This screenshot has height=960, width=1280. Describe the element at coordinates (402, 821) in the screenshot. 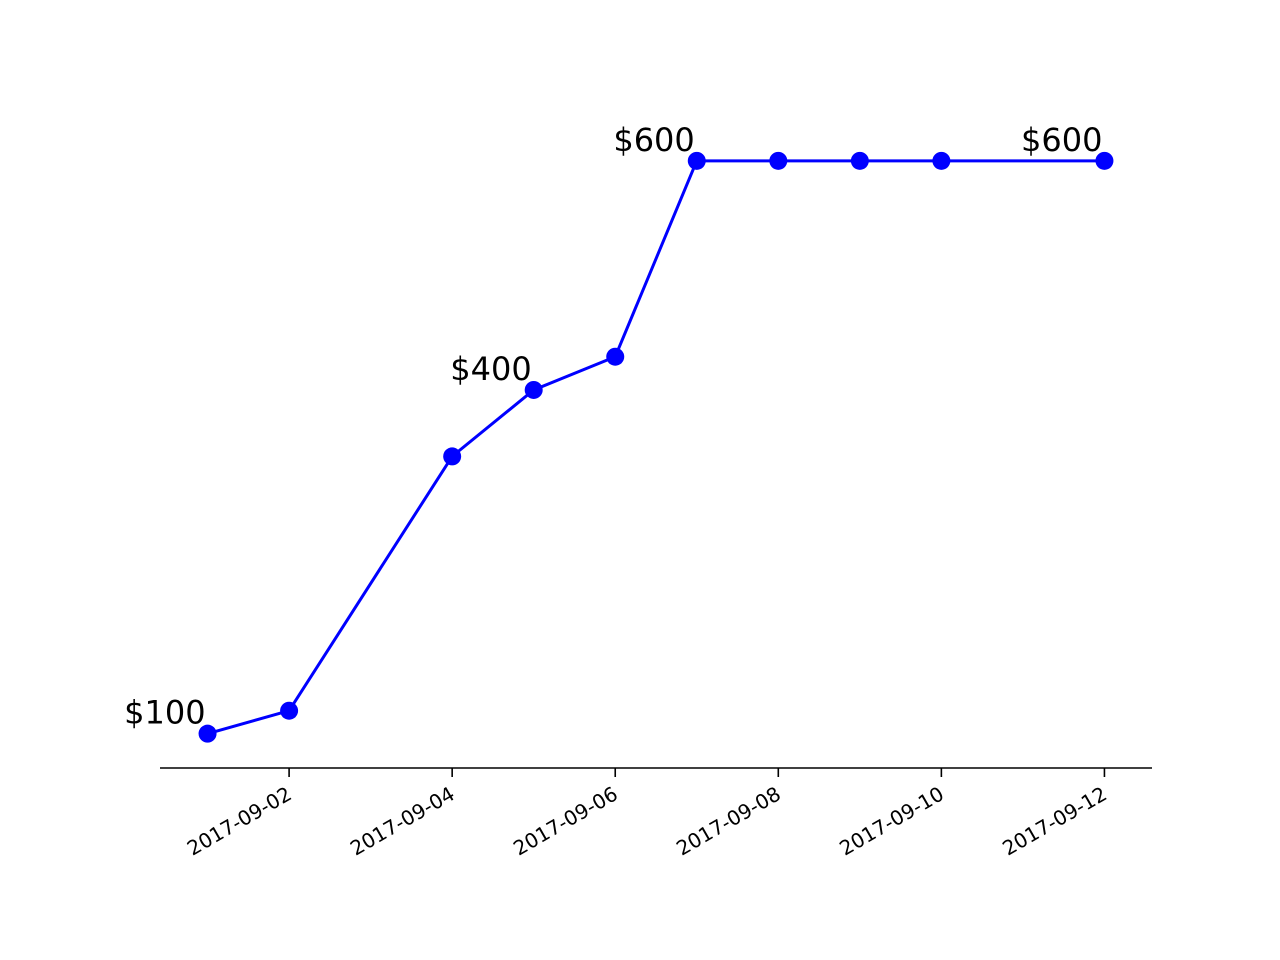

I see `x-tick-label: 2017-09-04` at that location.